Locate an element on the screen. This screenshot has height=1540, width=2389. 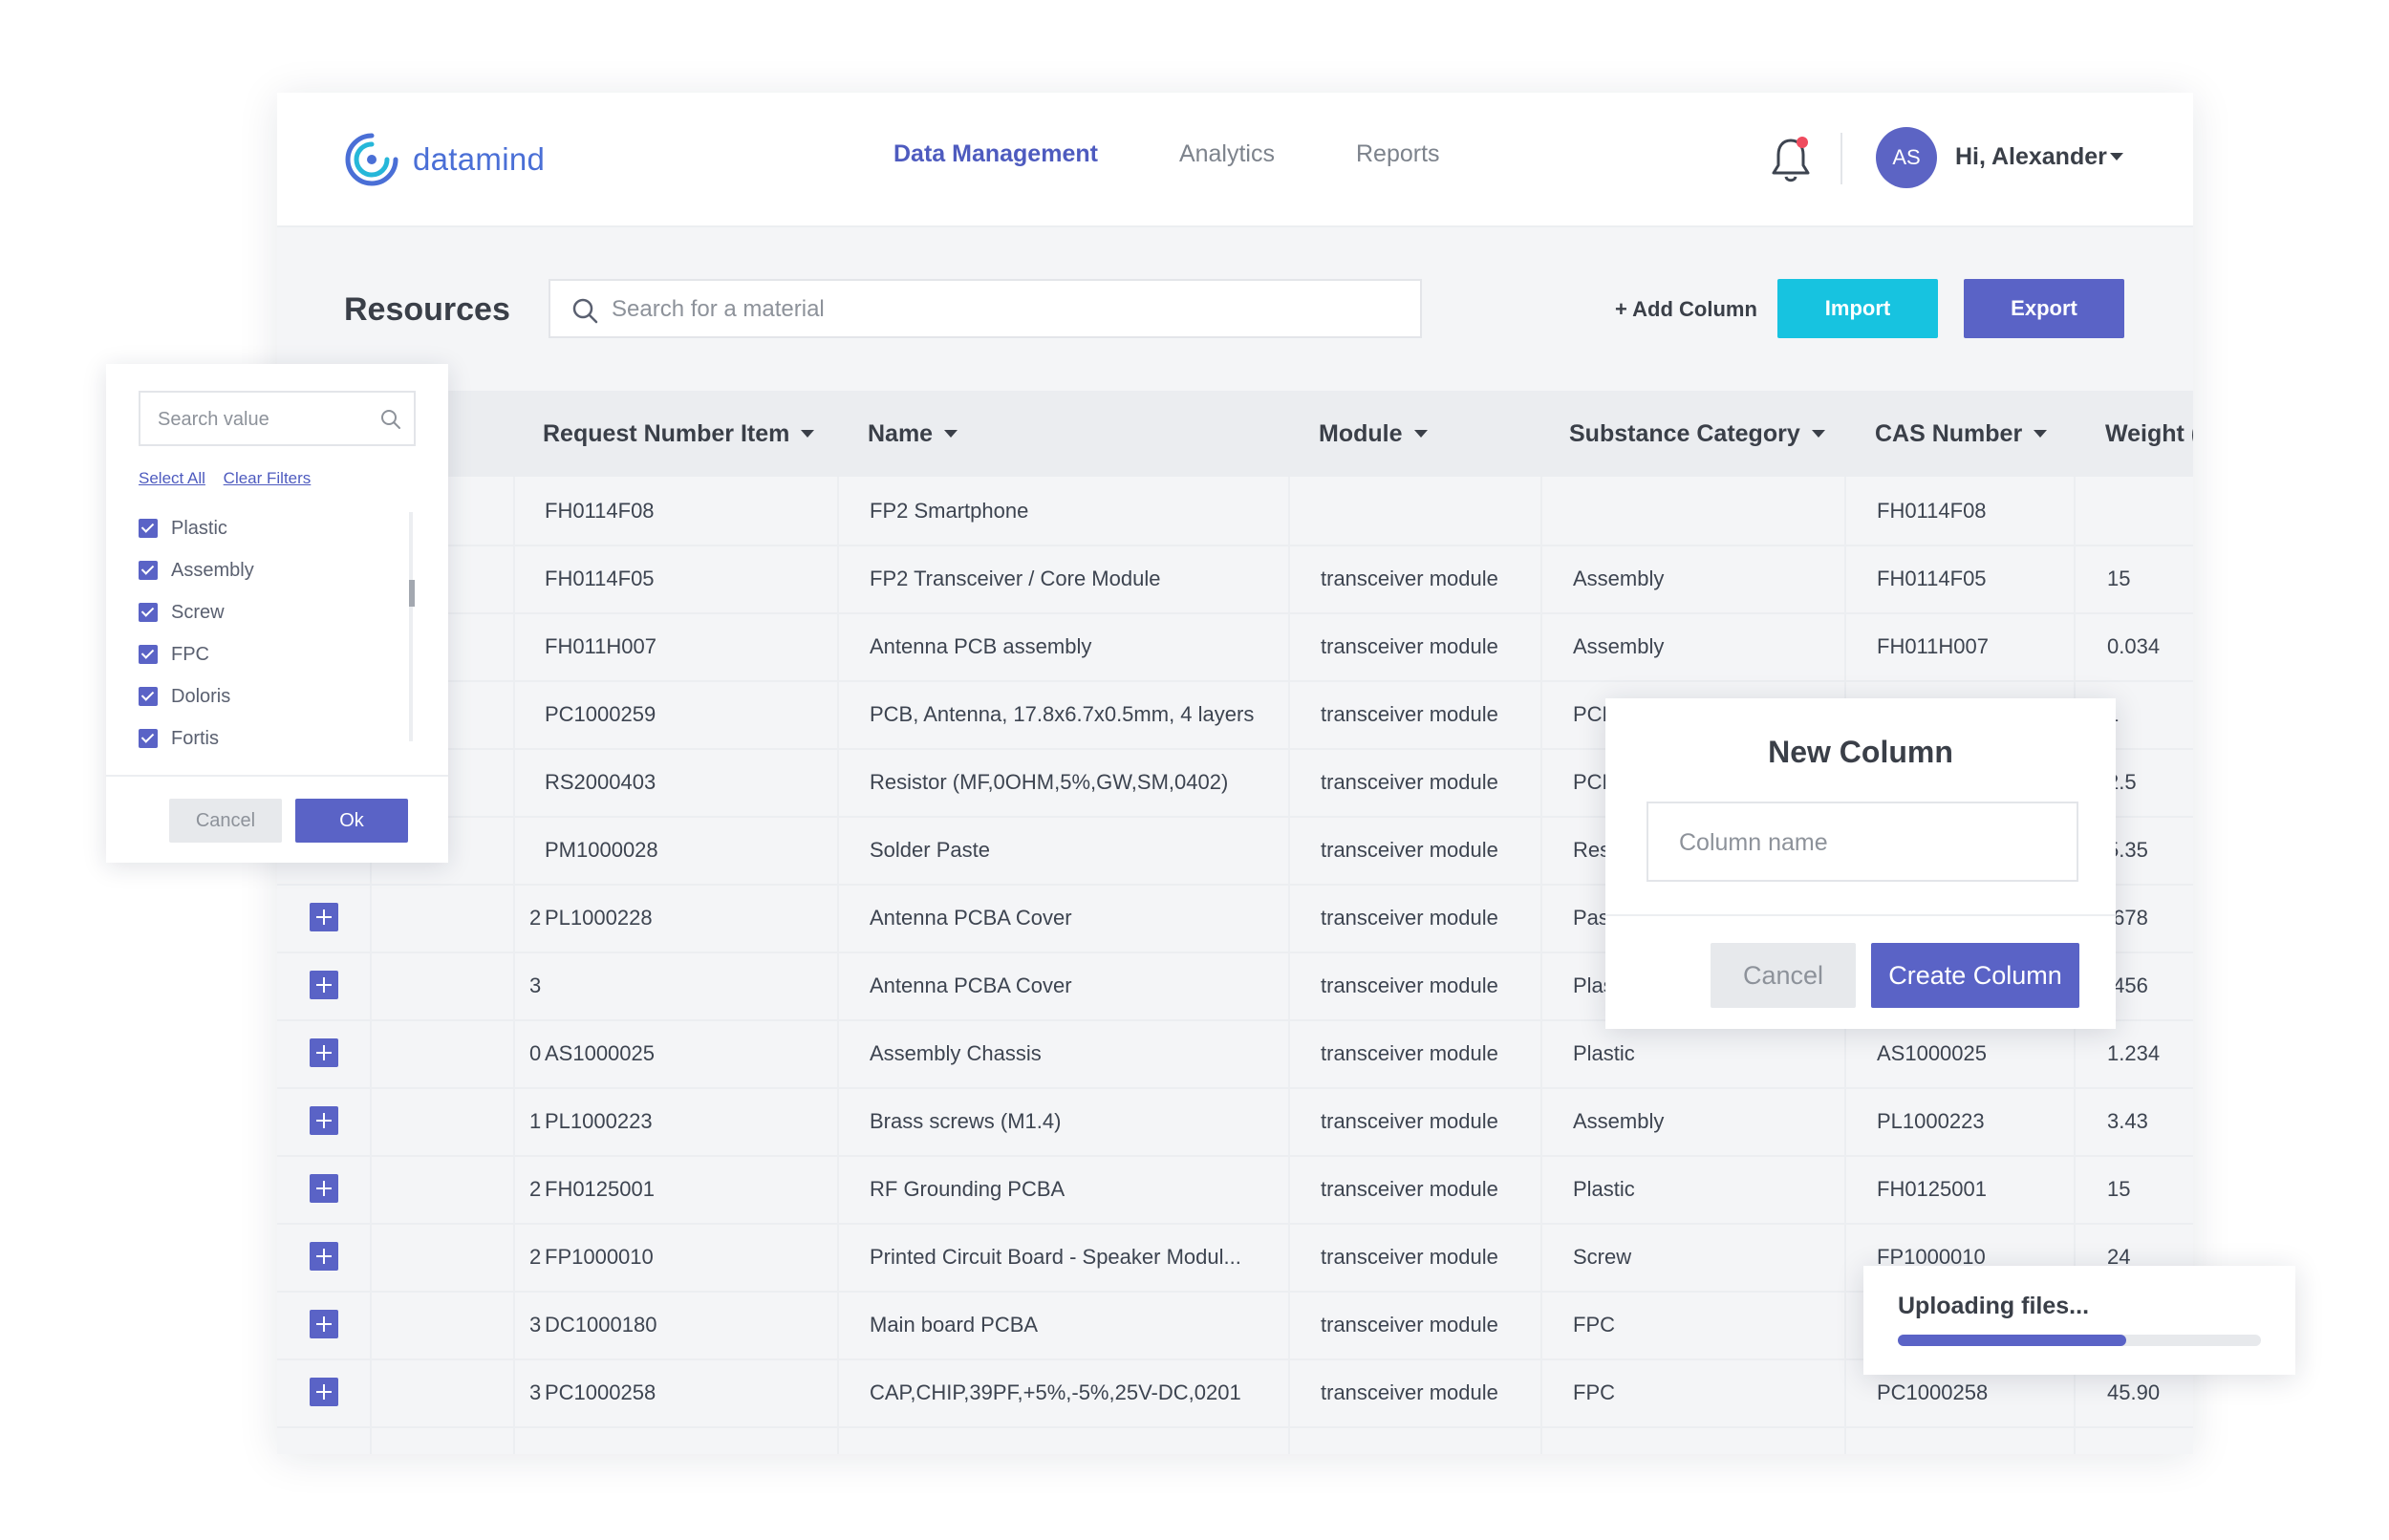
col-header-module: Module is located at coordinates (1373, 434).